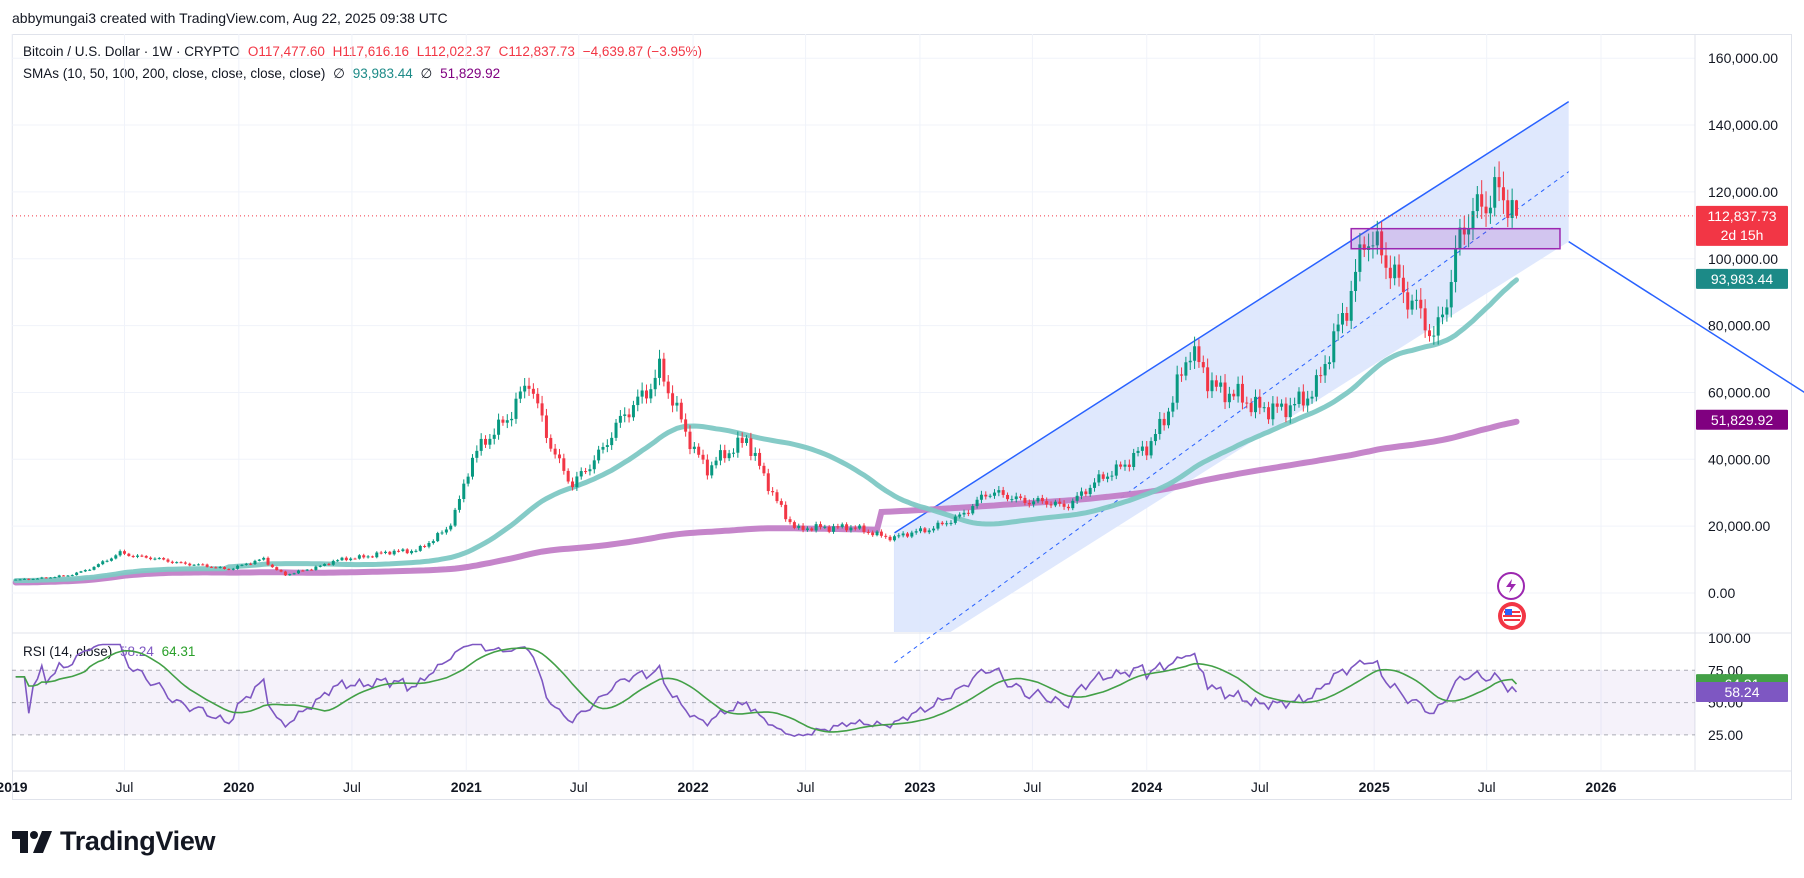  Describe the element at coordinates (642, 51) in the screenshot. I see `ohlc-change: −4,639.87 (−3.95%)` at that location.